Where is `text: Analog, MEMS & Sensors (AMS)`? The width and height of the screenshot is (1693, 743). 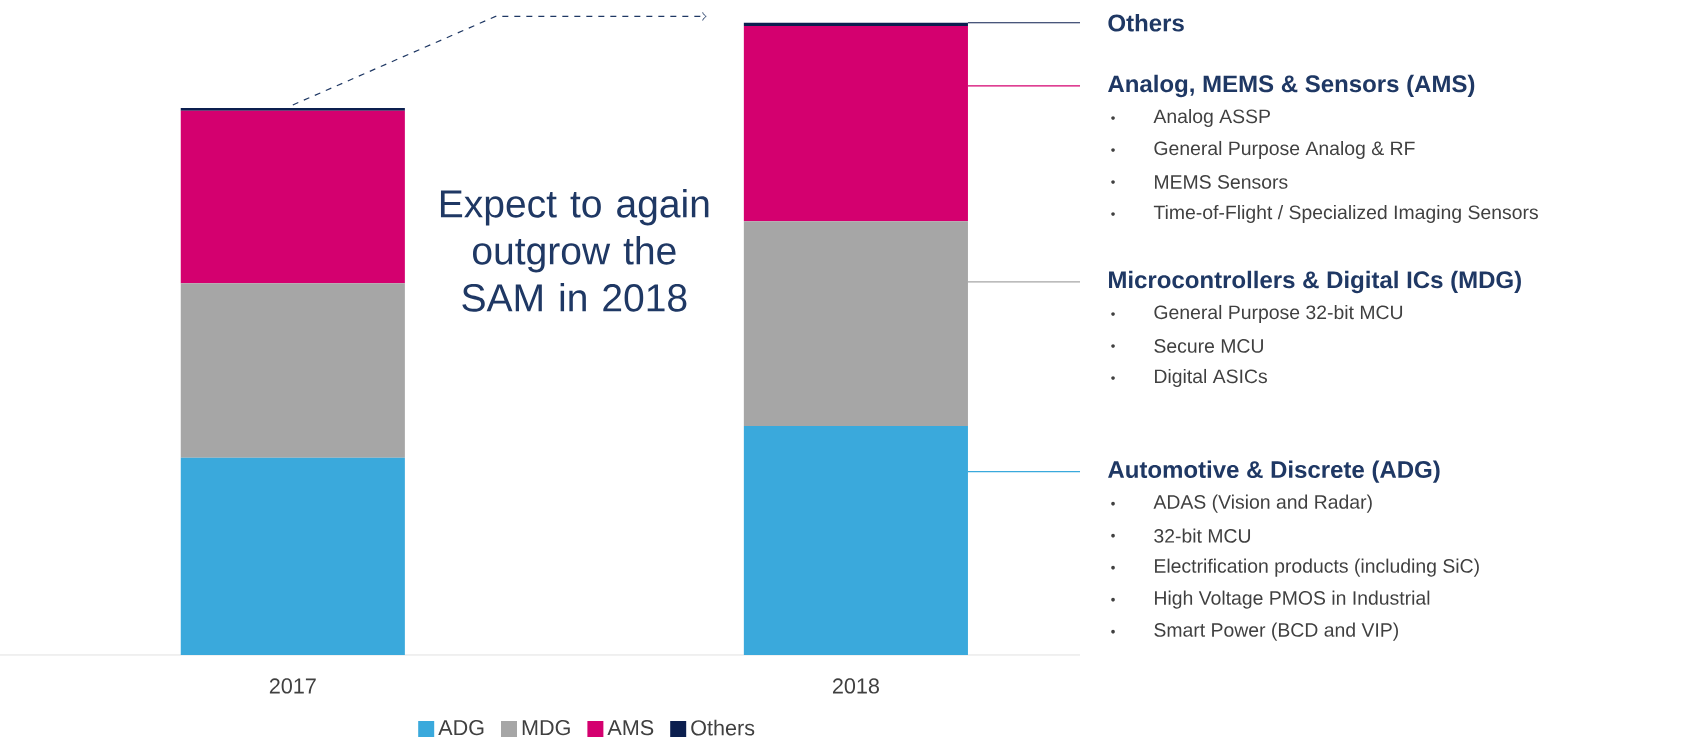
text: Analog, MEMS & Sensors (AMS) is located at coordinates (1291, 86).